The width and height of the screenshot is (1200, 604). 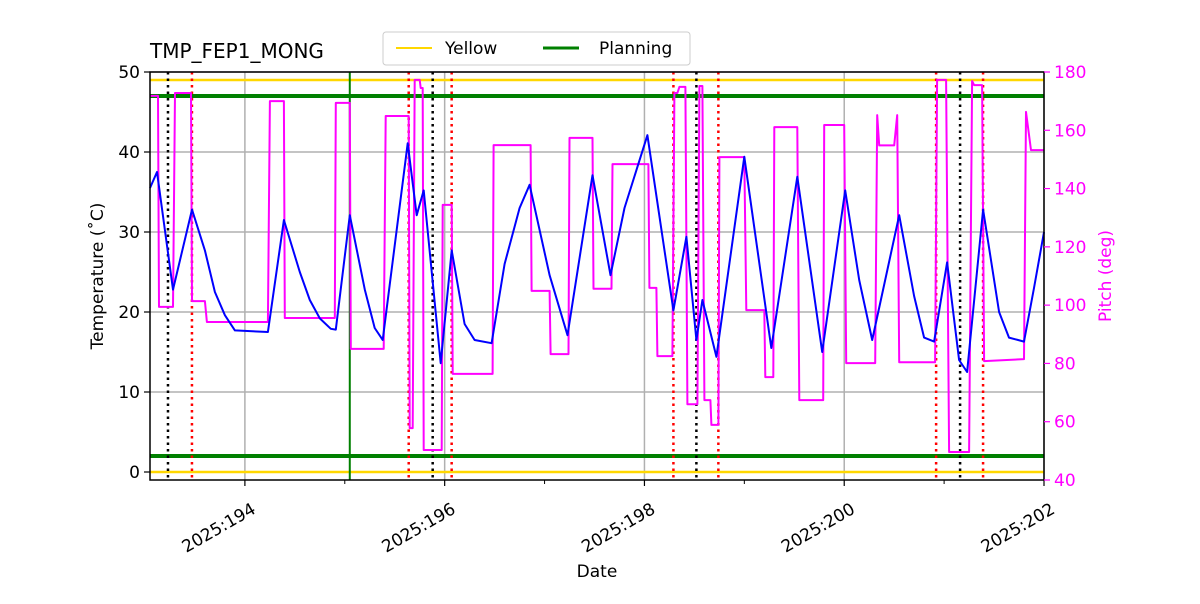 What do you see at coordinates (97, 277) in the screenshot?
I see `y-axis-label: Temperature (˚C)` at bounding box center [97, 277].